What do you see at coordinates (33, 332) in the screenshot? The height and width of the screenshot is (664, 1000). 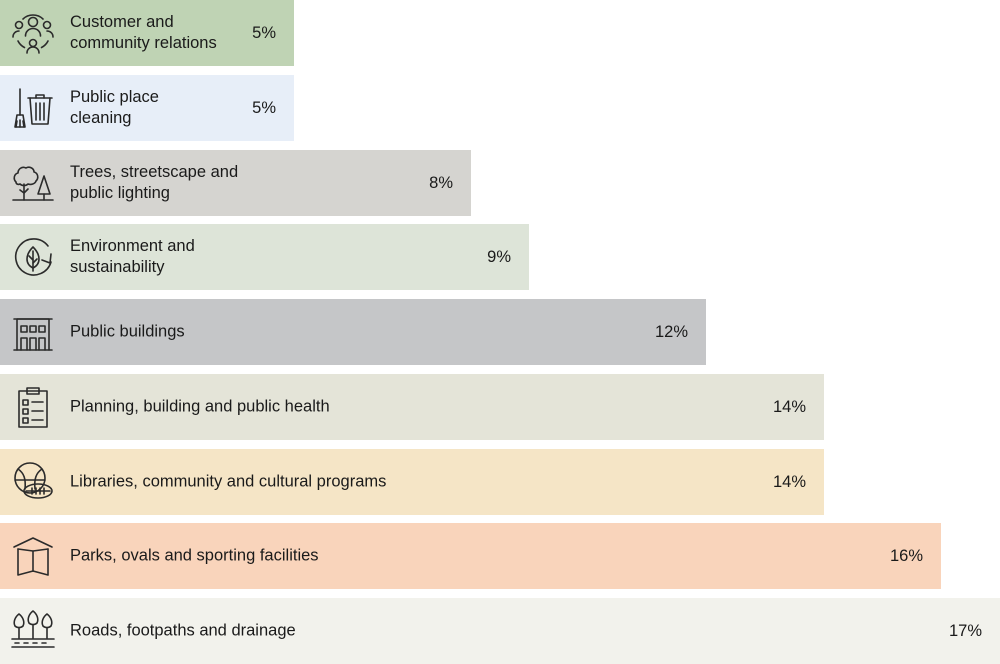 I see `building-icon` at bounding box center [33, 332].